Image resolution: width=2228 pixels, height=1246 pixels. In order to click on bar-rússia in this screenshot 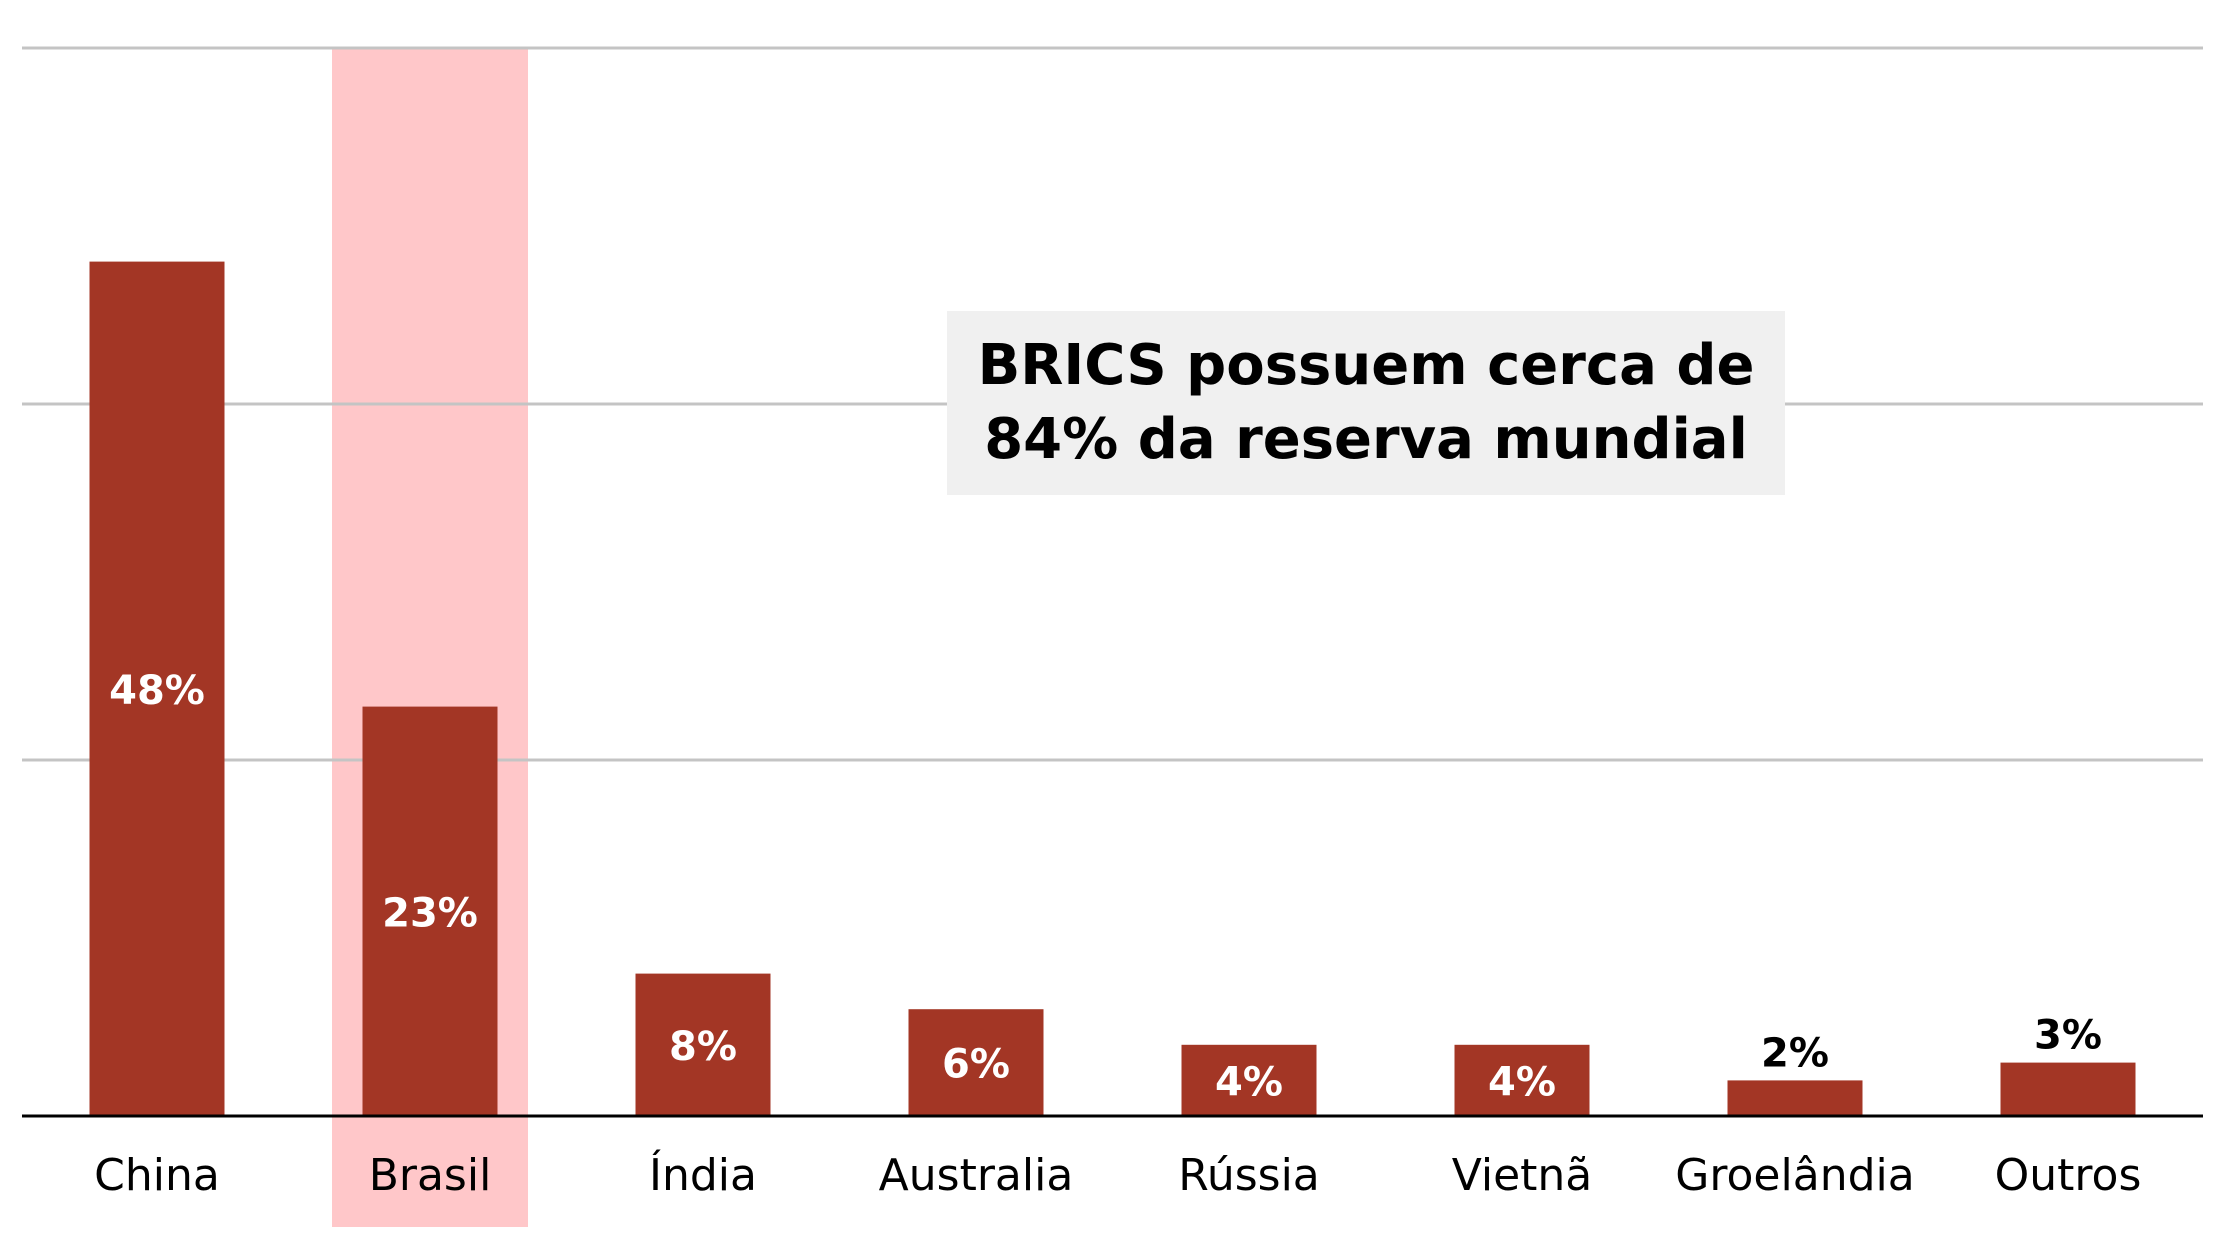, I will do `click(1249, 1080)`.